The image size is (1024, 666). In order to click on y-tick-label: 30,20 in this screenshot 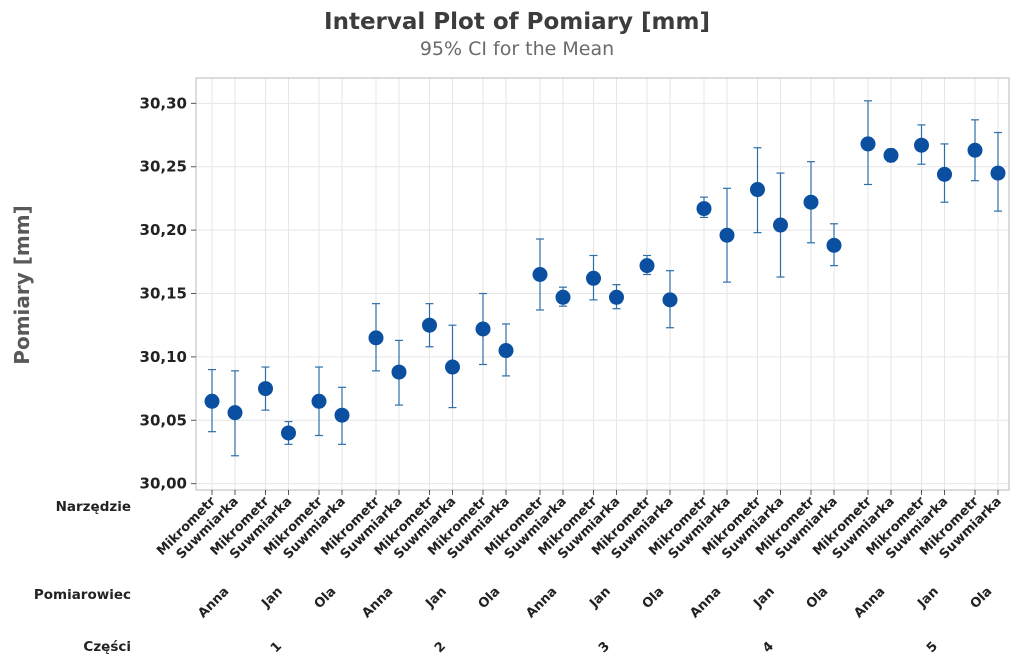, I will do `click(163, 230)`.